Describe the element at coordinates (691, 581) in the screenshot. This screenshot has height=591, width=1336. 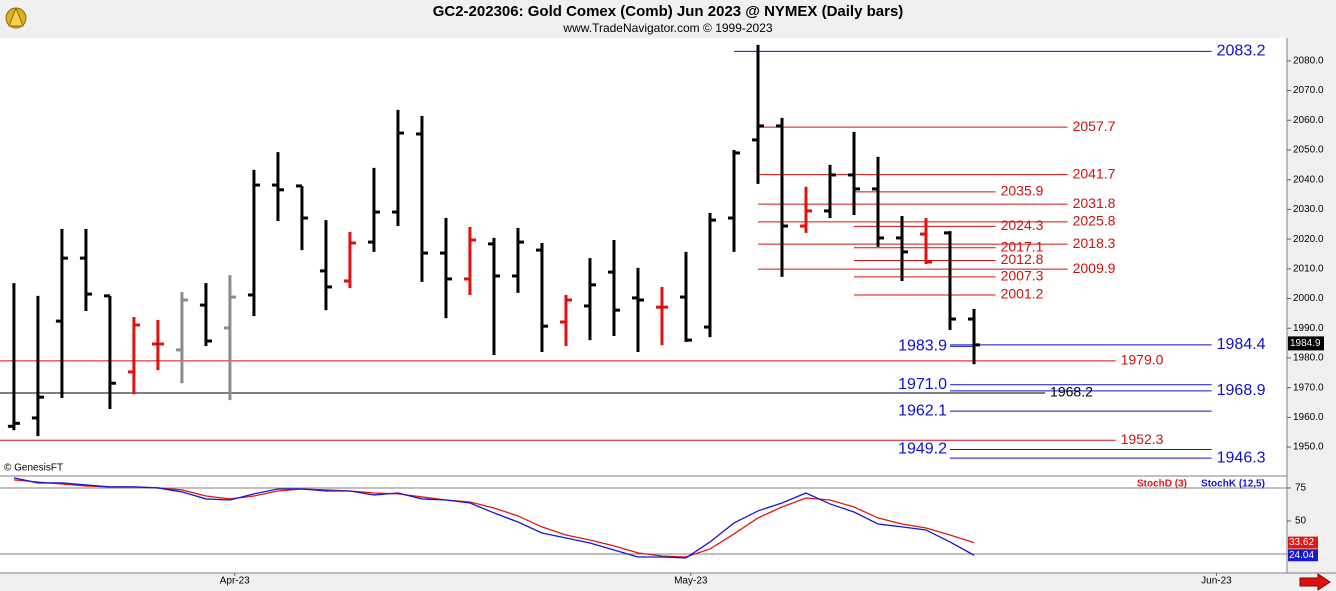
I see `x-tick-label: May-23` at that location.